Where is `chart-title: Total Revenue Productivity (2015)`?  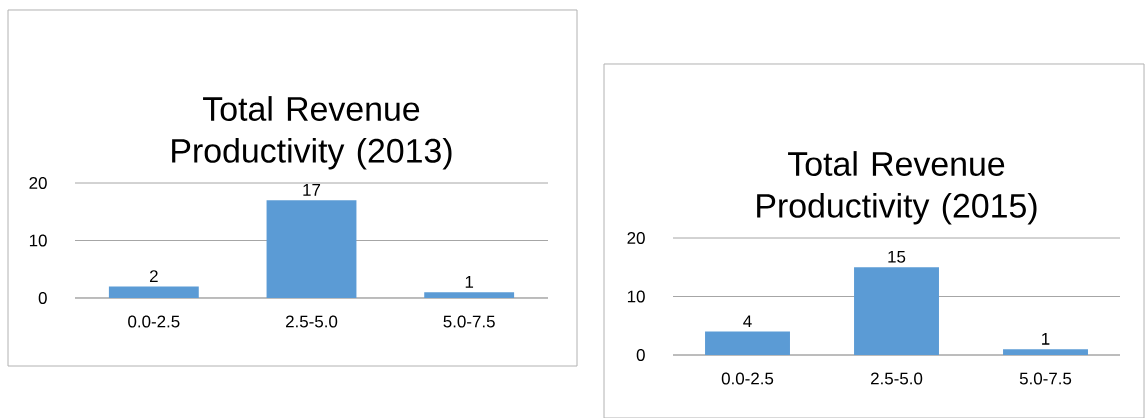 chart-title: Total Revenue Productivity (2015) is located at coordinates (897, 188).